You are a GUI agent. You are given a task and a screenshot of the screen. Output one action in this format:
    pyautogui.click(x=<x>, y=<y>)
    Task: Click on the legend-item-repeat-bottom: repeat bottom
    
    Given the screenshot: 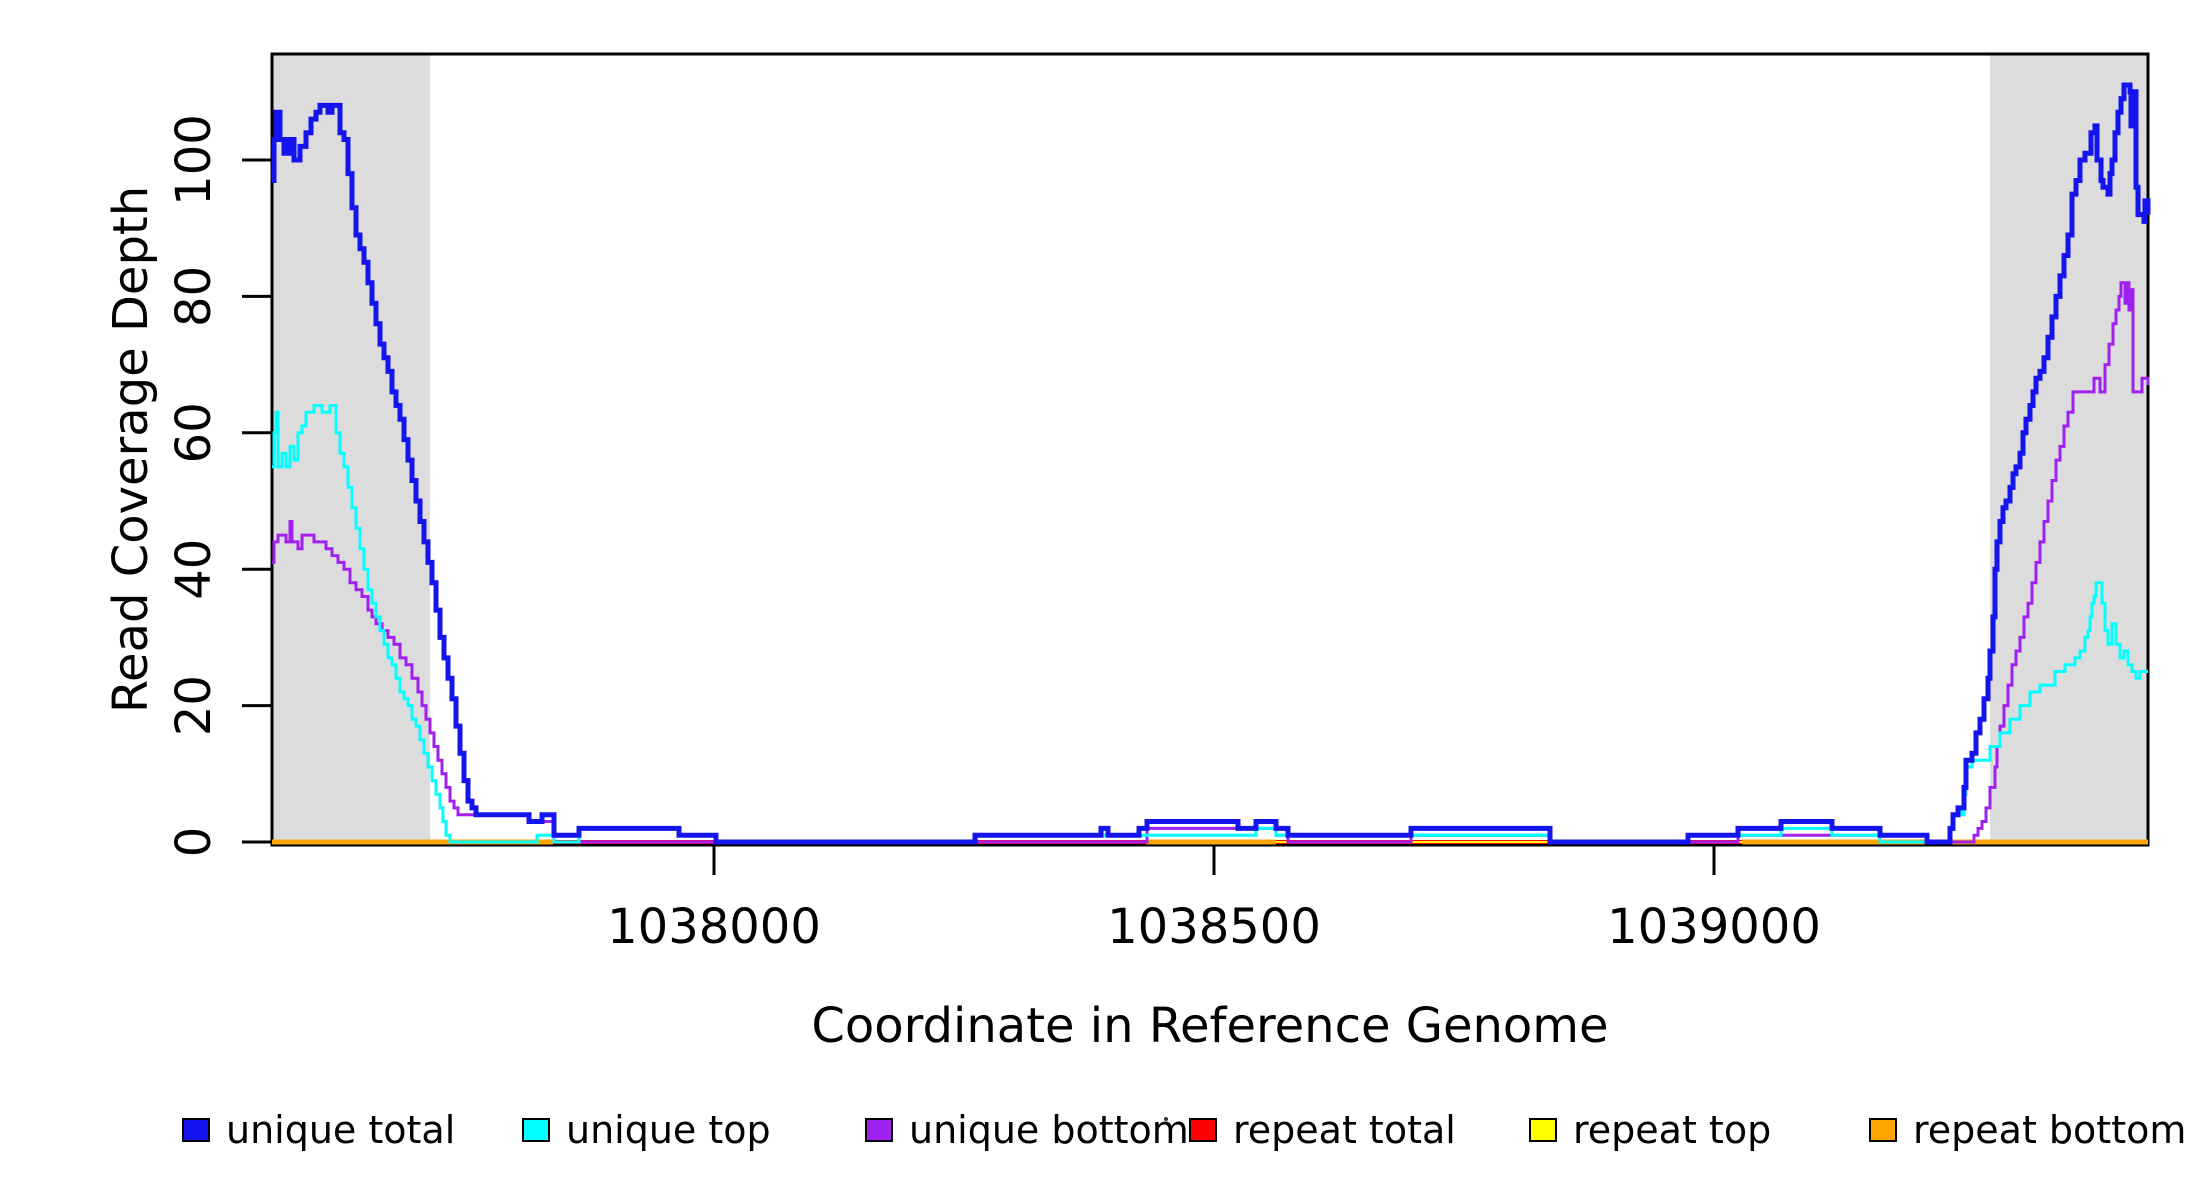 What is the action you would take?
    pyautogui.click(x=2027, y=1130)
    